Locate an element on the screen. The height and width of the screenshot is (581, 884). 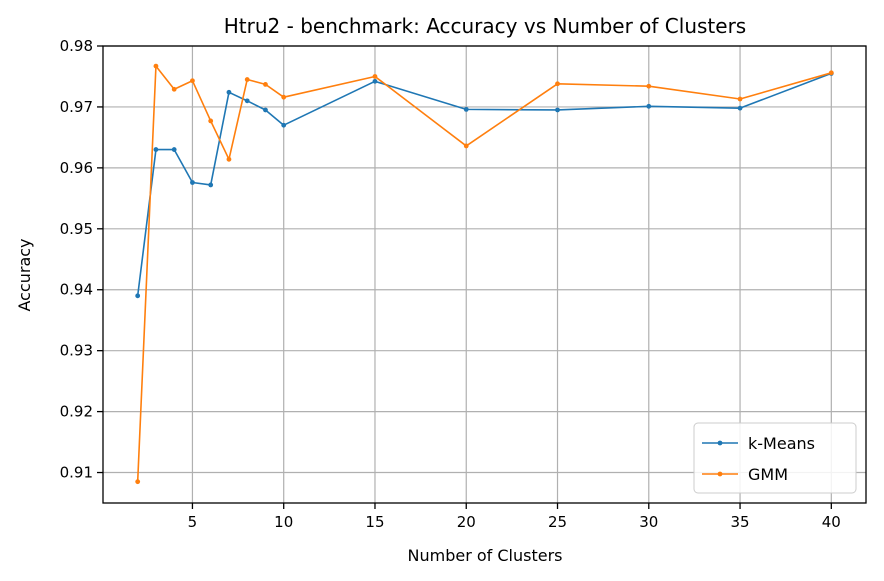
x-tick-label: 30 is located at coordinates (648, 522).